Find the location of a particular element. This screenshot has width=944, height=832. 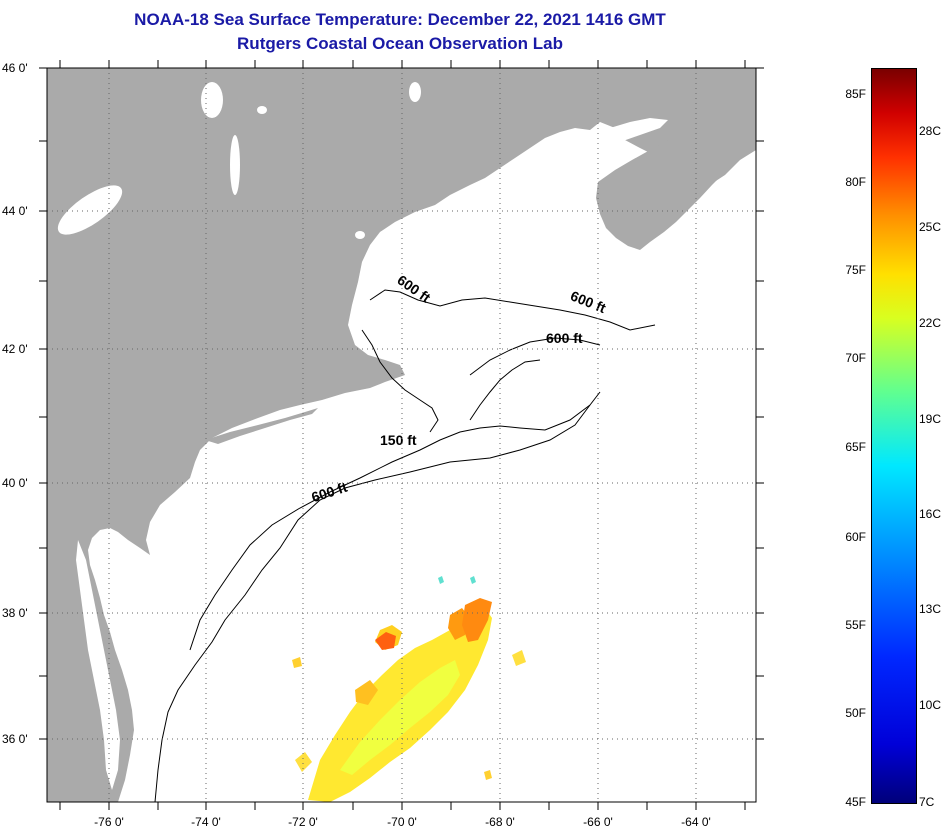

chart-subtitle: Rutgers Coastal Ocean Observation Lab is located at coordinates (400, 43).